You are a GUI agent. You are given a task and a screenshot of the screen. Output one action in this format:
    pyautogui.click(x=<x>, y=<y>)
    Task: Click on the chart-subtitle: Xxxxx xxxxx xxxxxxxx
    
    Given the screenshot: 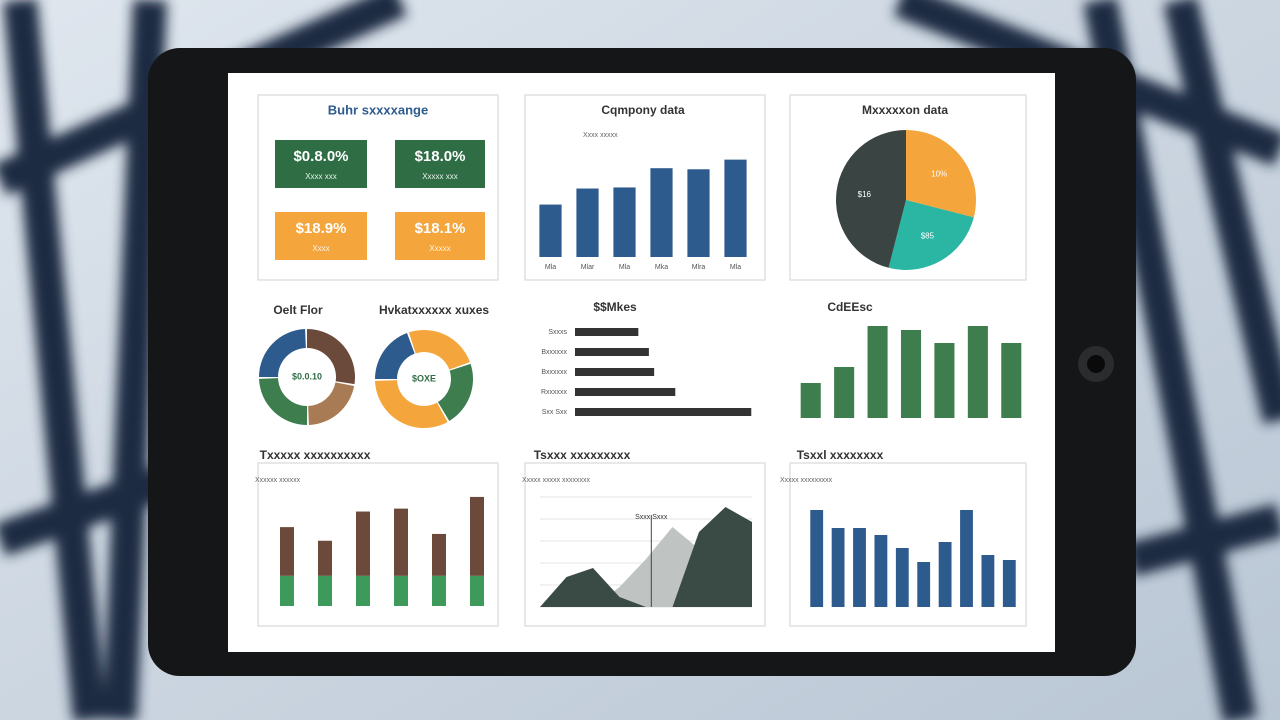 What is the action you would take?
    pyautogui.click(x=556, y=480)
    